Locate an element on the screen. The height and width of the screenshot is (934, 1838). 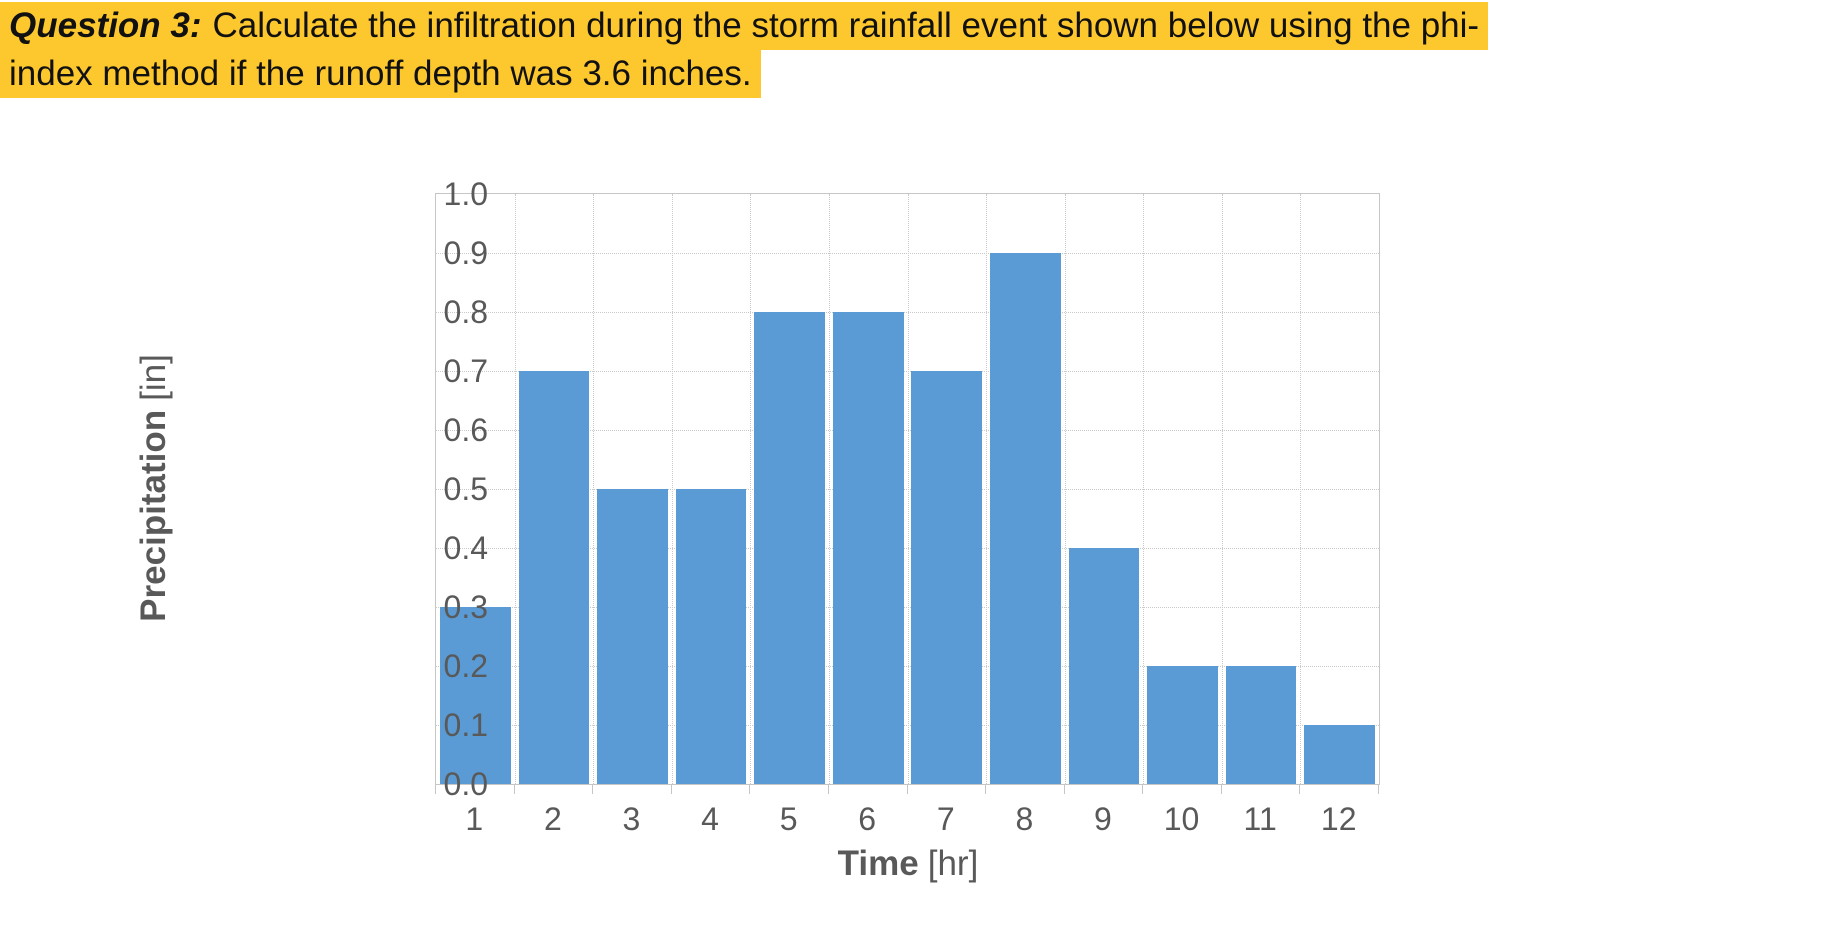
y-tick-label: 0.3 is located at coordinates (465, 607).